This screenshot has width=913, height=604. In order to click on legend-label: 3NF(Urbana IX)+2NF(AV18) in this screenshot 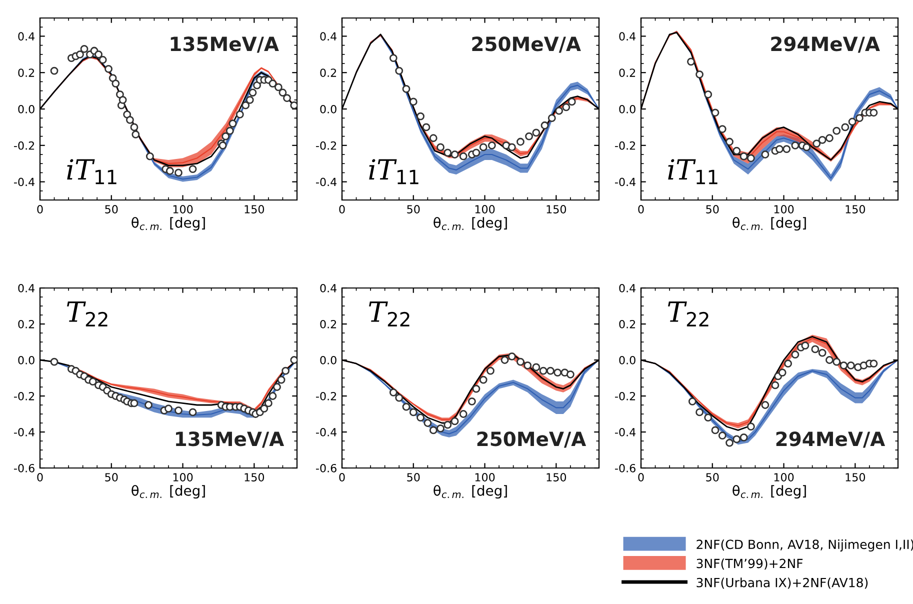, I will do `click(782, 583)`.